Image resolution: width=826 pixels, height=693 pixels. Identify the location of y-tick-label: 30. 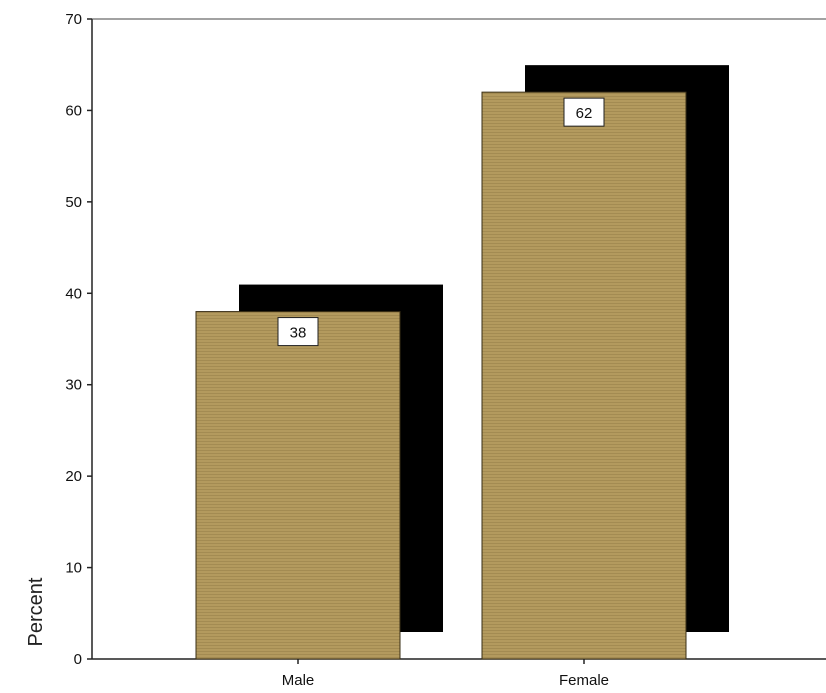
(73, 385).